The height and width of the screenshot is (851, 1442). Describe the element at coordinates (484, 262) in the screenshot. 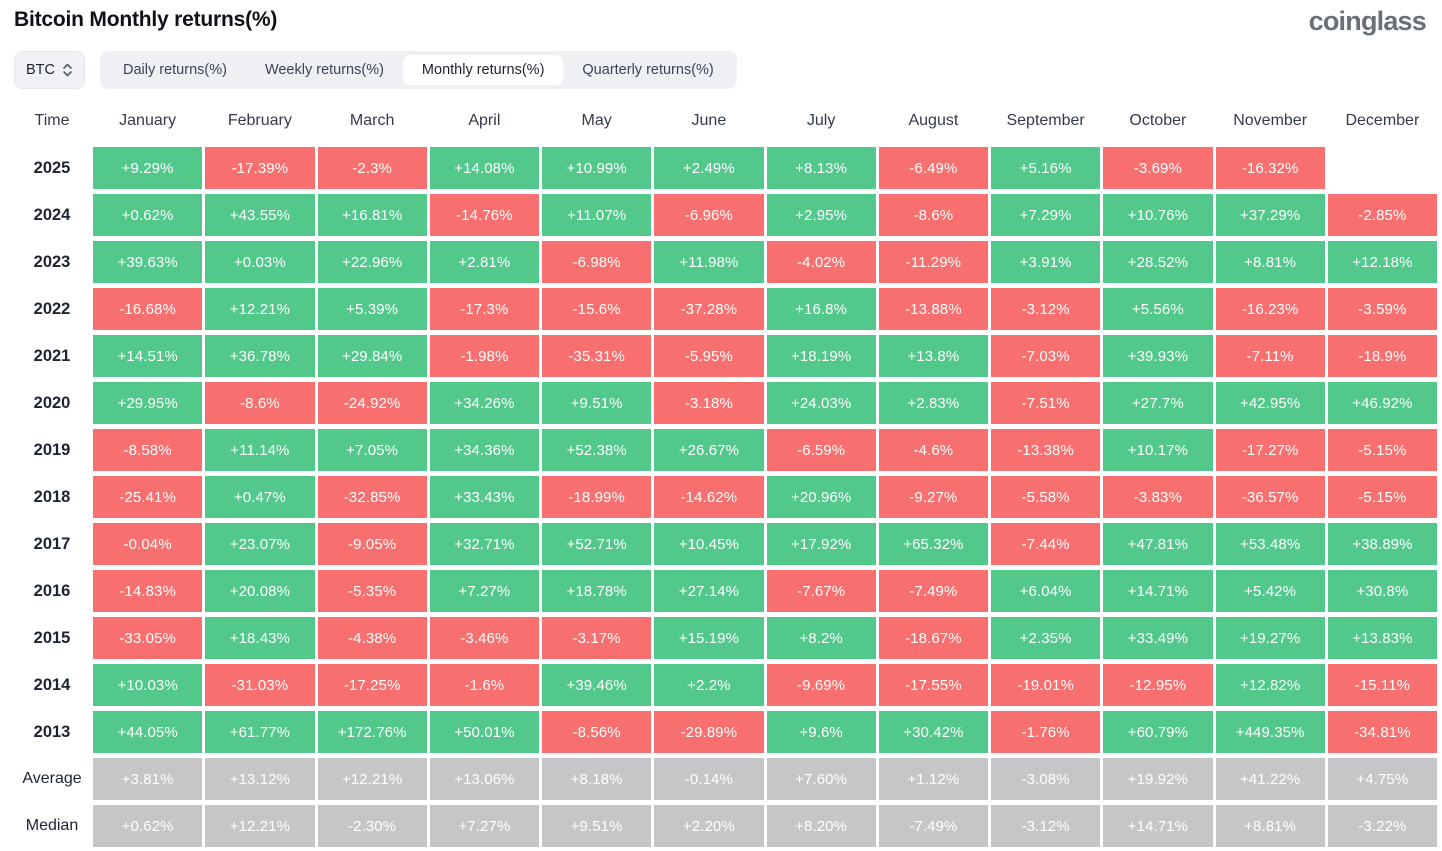

I see `return-cell: +2.81%` at that location.